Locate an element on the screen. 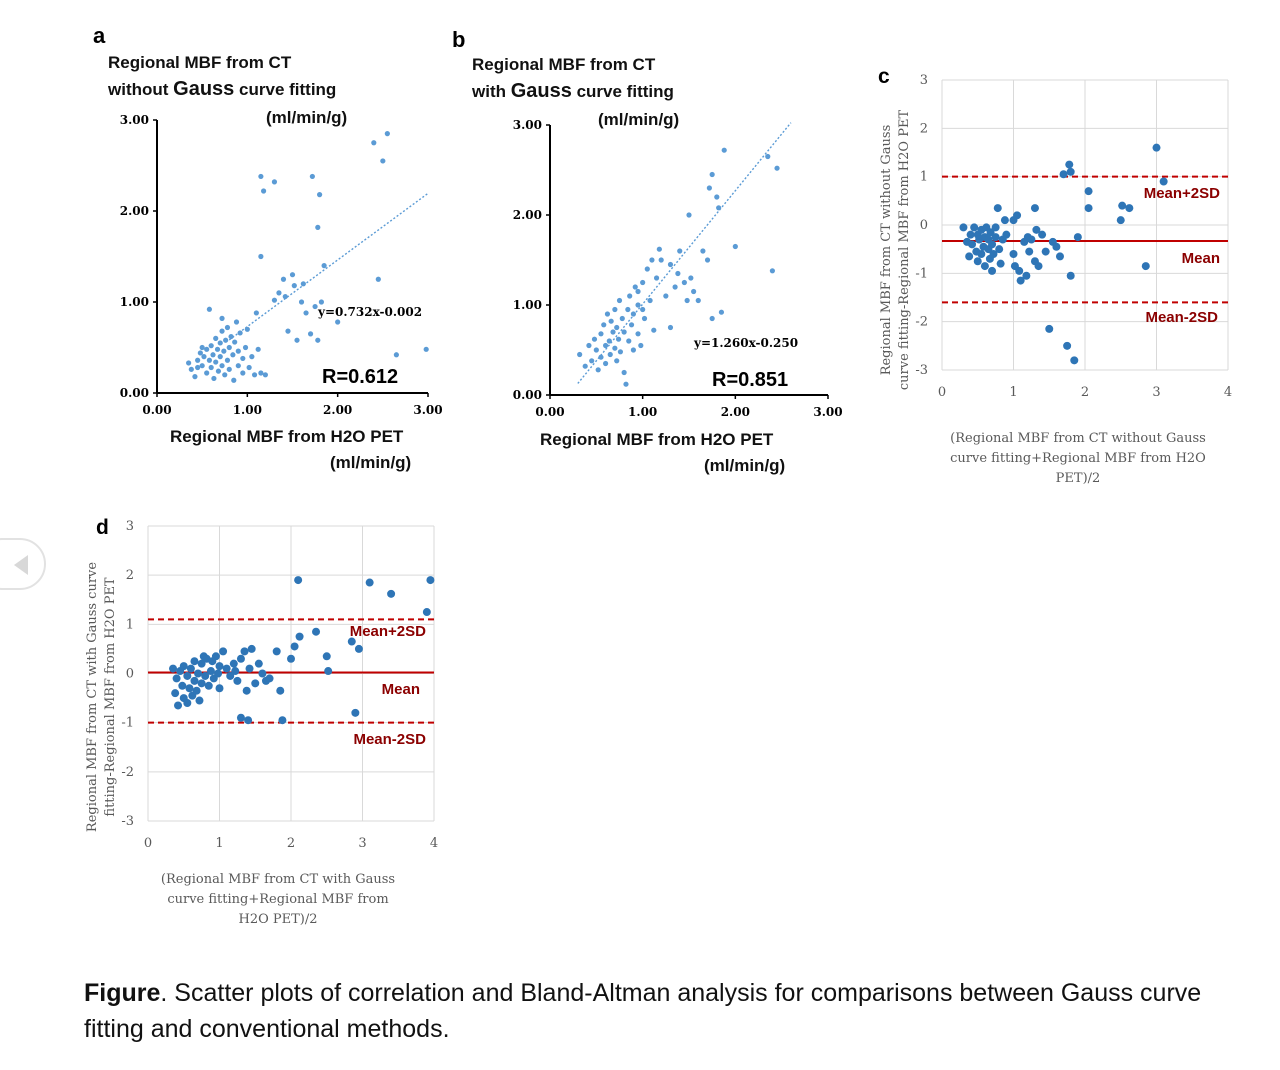  x-tick-label: 0 is located at coordinates (148, 843).